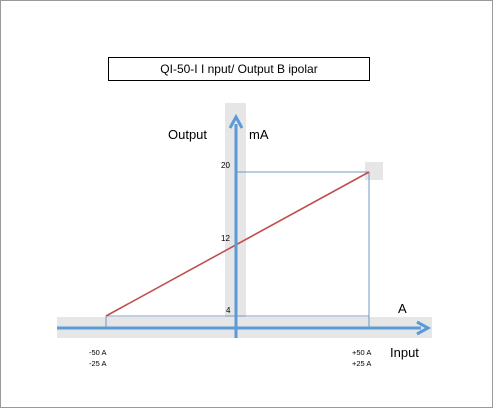 Image resolution: width=493 pixels, height=408 pixels. I want to click on top-right-shade, so click(374, 171).